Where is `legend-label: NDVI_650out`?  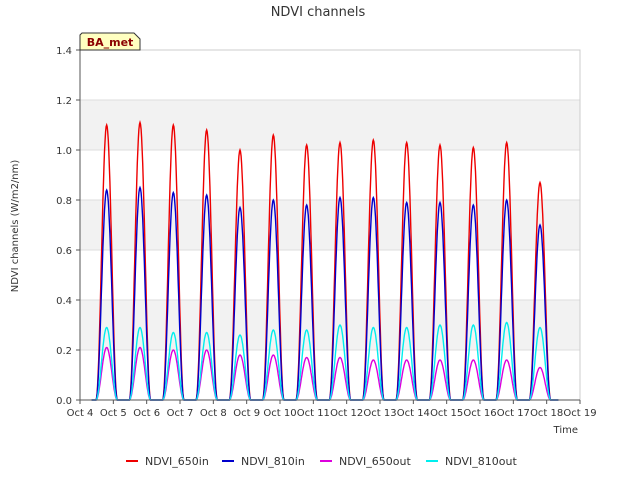 legend-label: NDVI_650out is located at coordinates (375, 461).